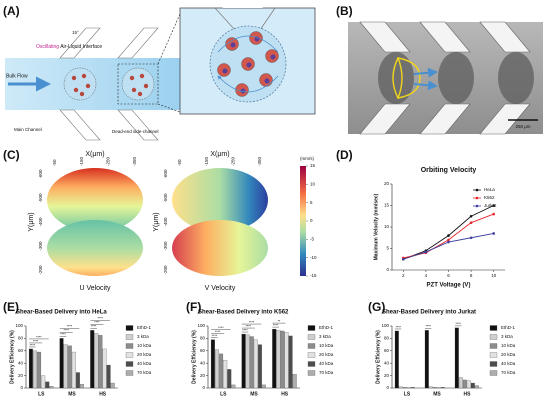  I want to click on y-tick-label: 15, so click(387, 205).